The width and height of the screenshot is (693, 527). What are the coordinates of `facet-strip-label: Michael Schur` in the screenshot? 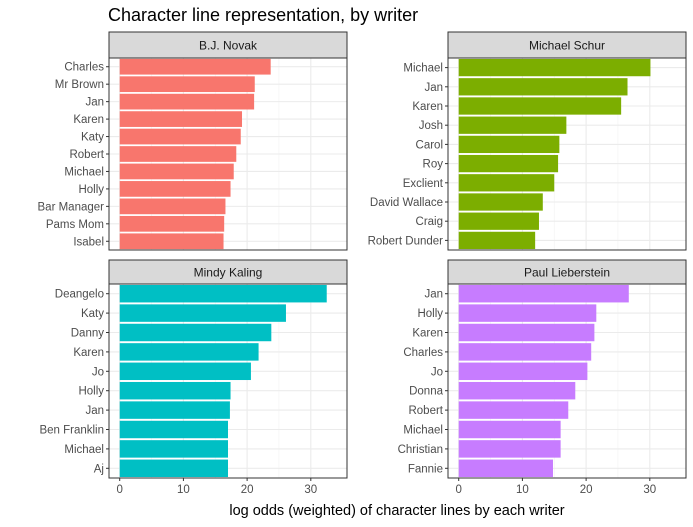 It's located at (567, 46).